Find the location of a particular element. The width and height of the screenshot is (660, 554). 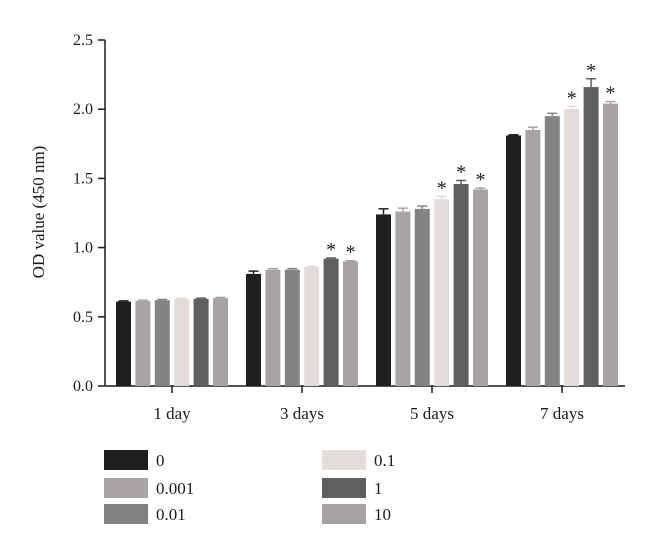

x-tick-label: 7 days is located at coordinates (562, 413).